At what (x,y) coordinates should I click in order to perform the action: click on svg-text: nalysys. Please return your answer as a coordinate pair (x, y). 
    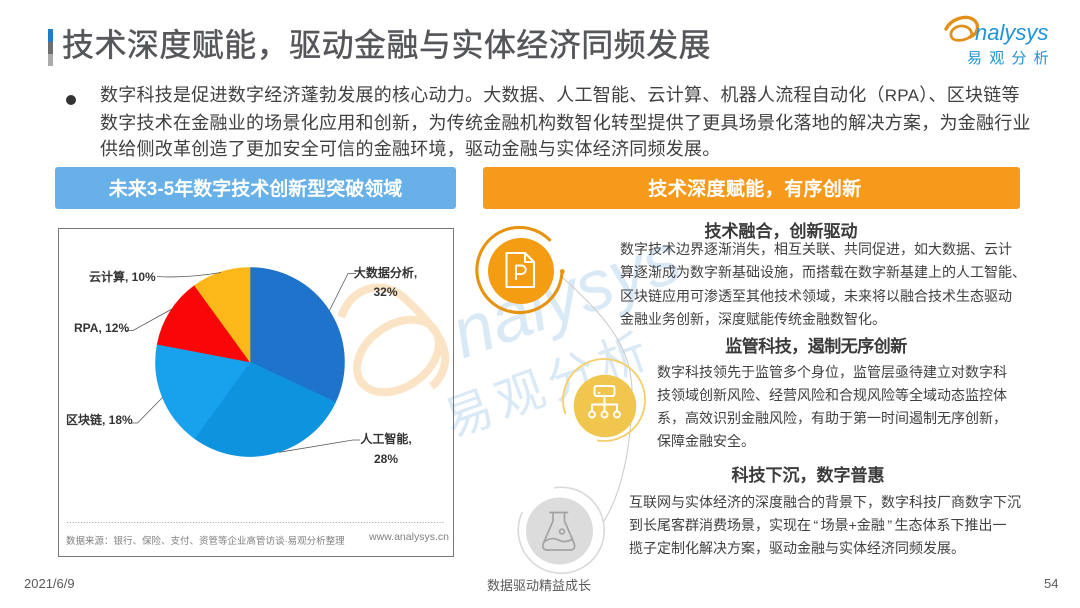
    Looking at the image, I should click on (1011, 32).